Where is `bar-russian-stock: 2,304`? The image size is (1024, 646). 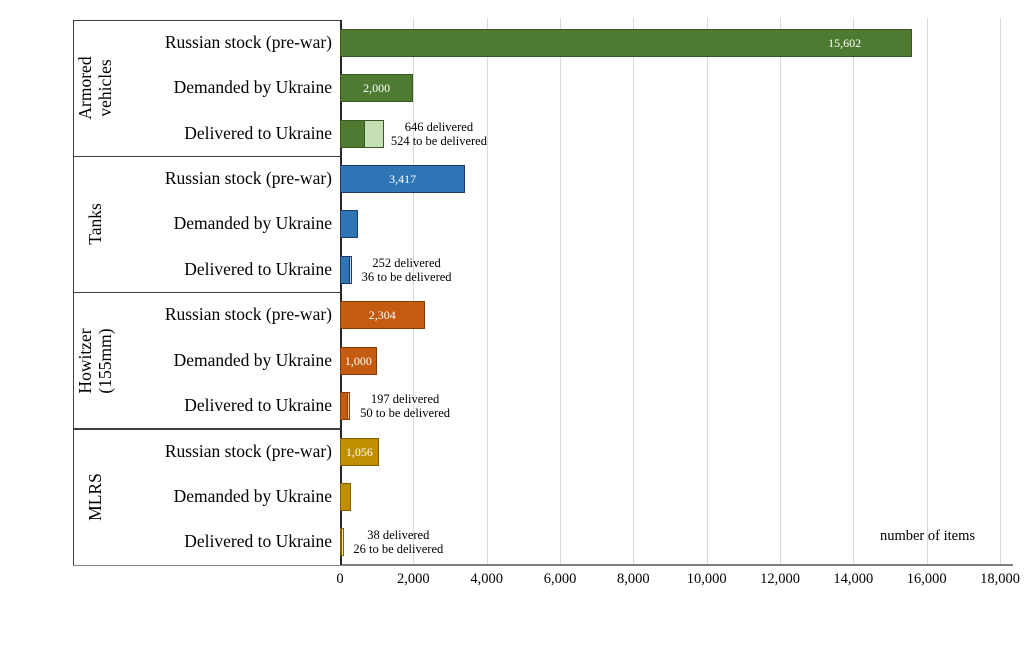
bar-russian-stock: 2,304 is located at coordinates (382, 315).